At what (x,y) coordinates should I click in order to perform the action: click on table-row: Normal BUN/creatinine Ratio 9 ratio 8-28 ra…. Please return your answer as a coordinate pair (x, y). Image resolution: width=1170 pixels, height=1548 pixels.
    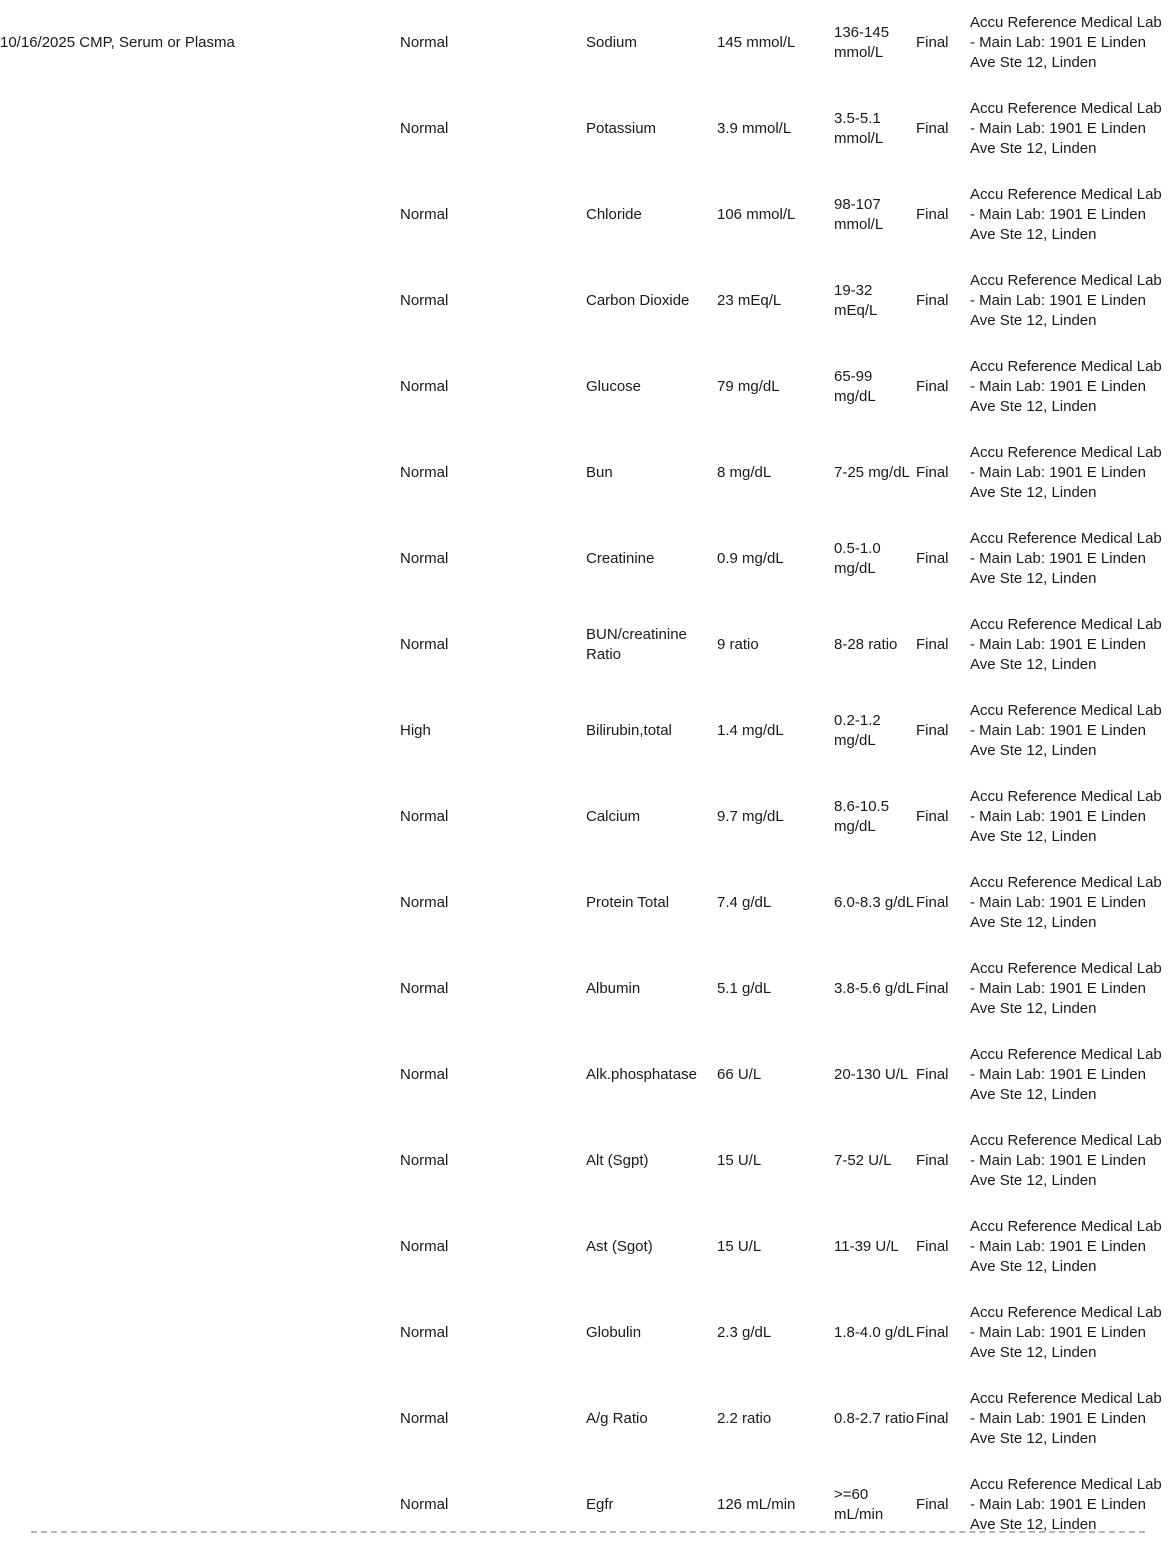
    Looking at the image, I should click on (585, 645).